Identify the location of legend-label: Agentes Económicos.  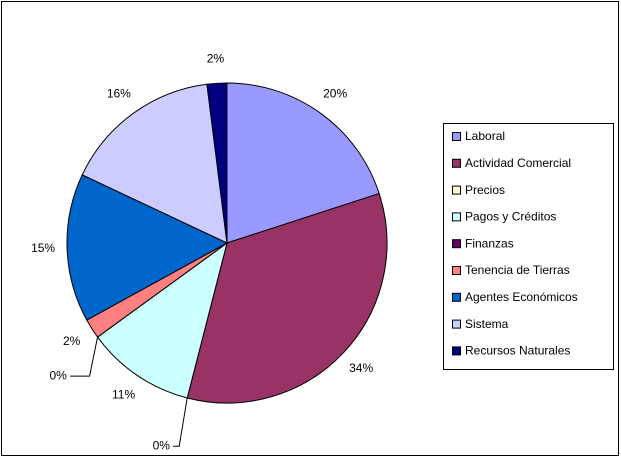
(521, 297).